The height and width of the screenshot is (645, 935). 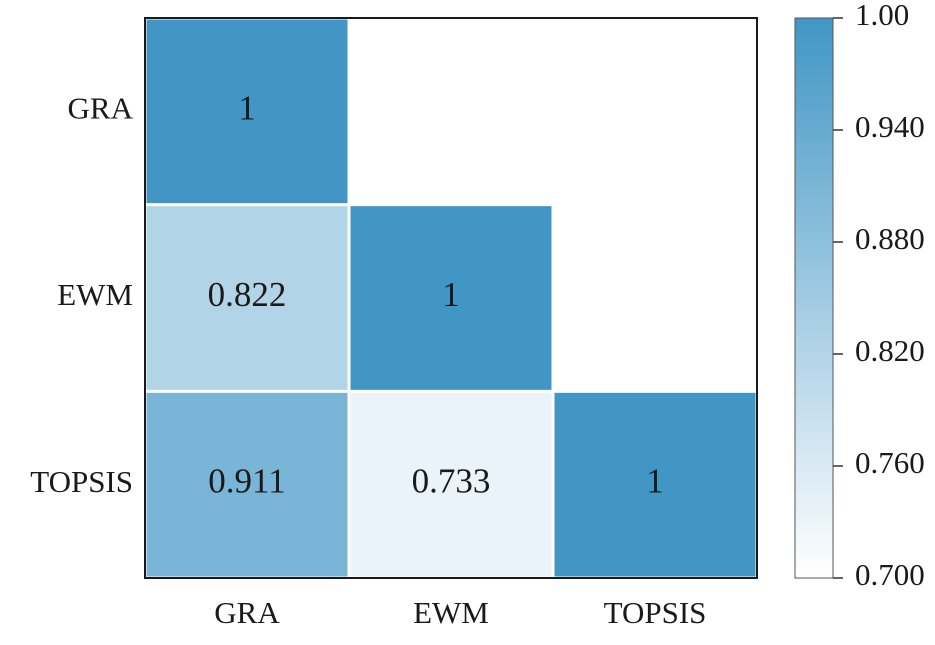 What do you see at coordinates (890, 350) in the screenshot?
I see `colorbar-tick-label: 0.820` at bounding box center [890, 350].